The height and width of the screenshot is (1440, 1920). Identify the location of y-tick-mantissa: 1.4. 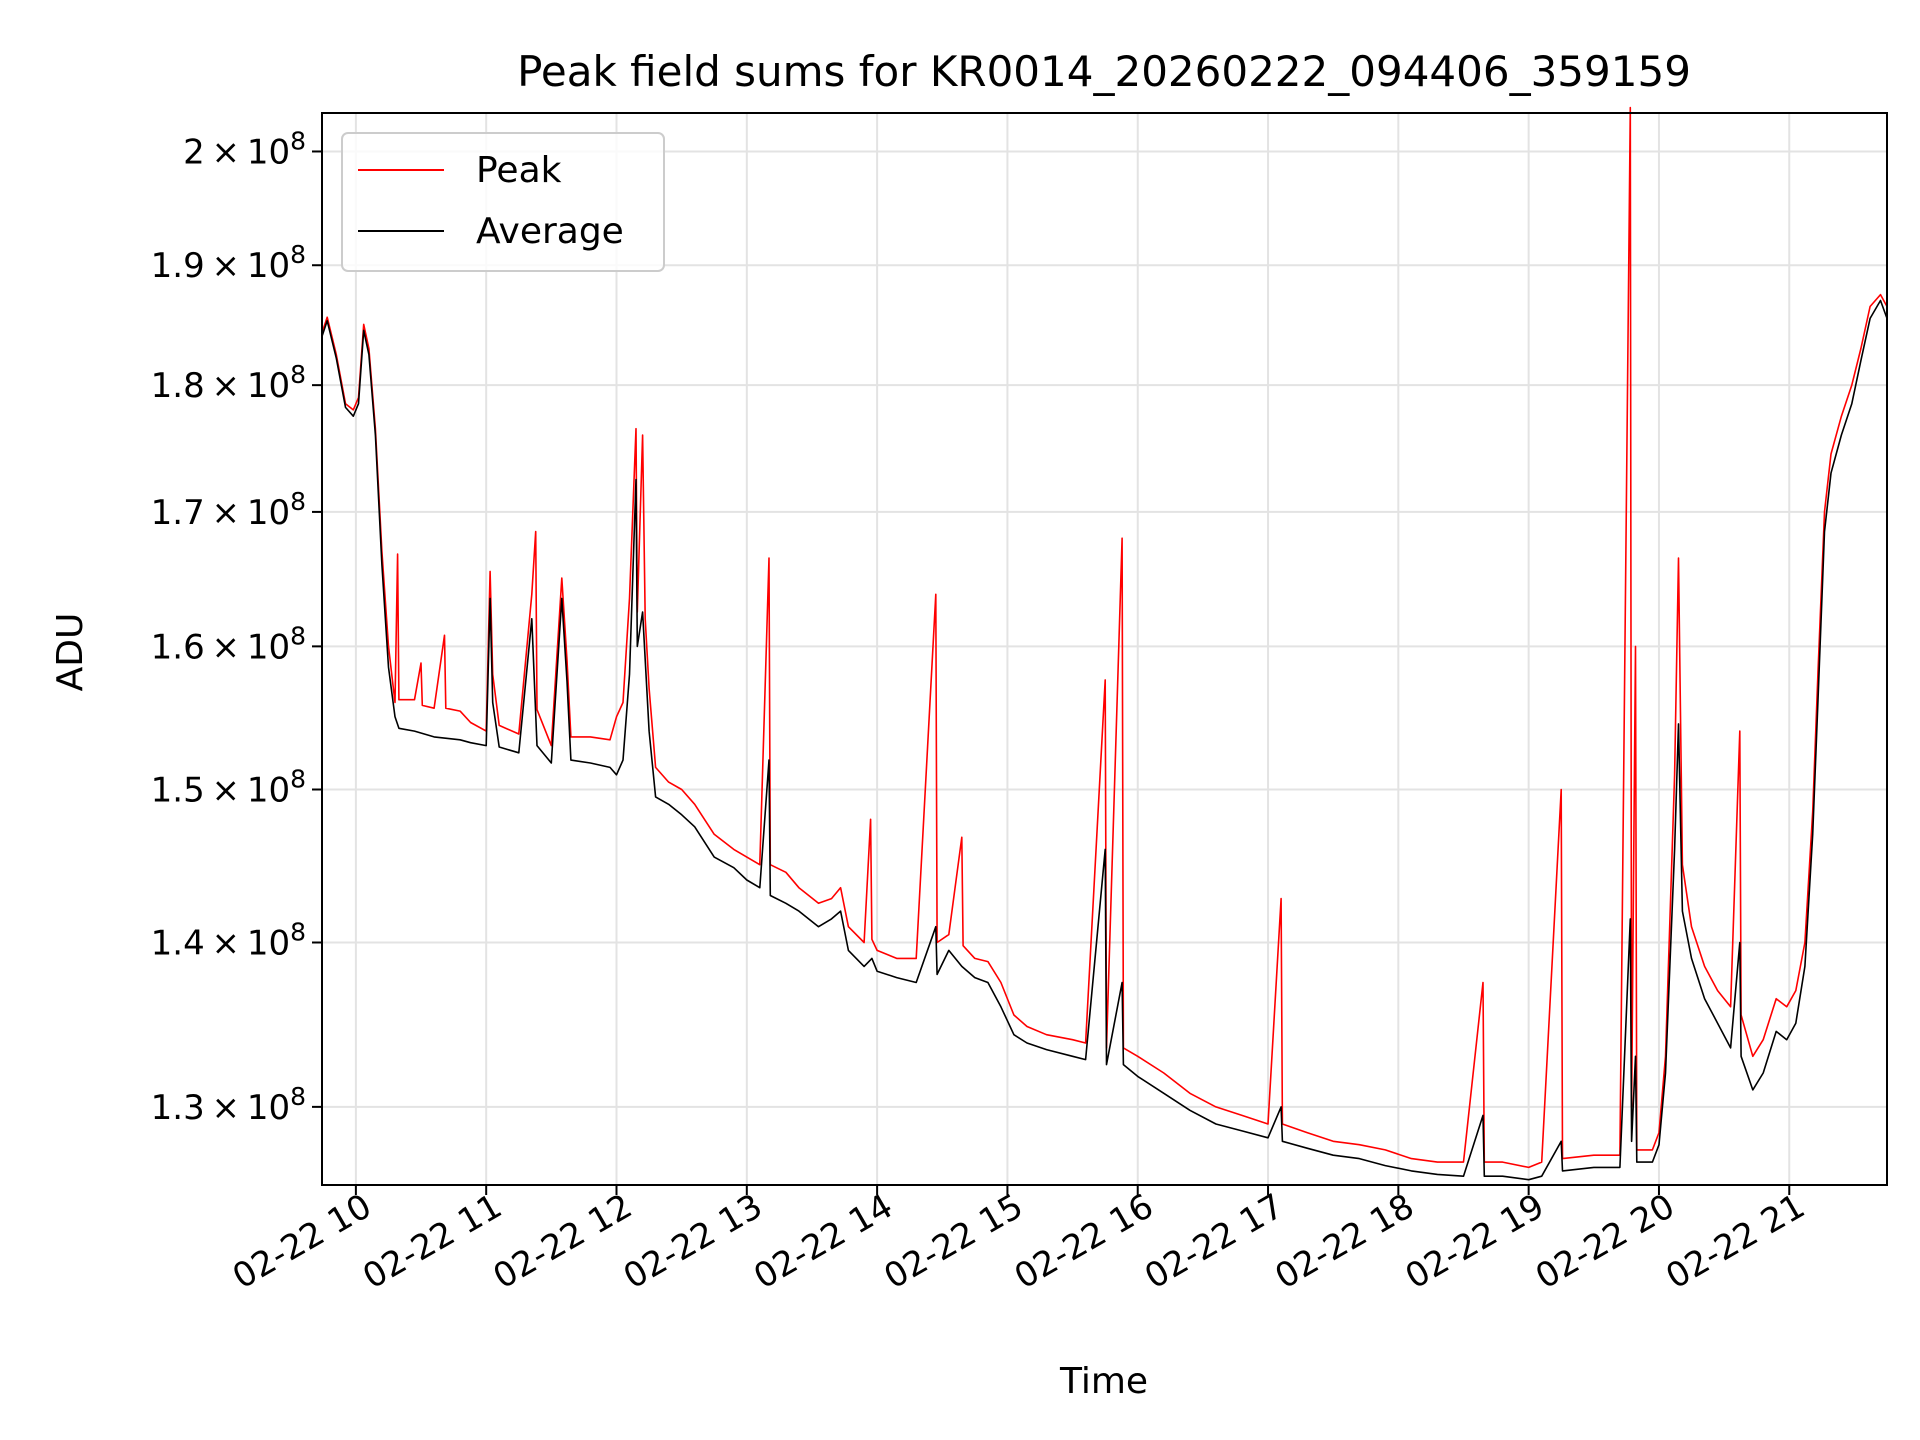
(178, 944).